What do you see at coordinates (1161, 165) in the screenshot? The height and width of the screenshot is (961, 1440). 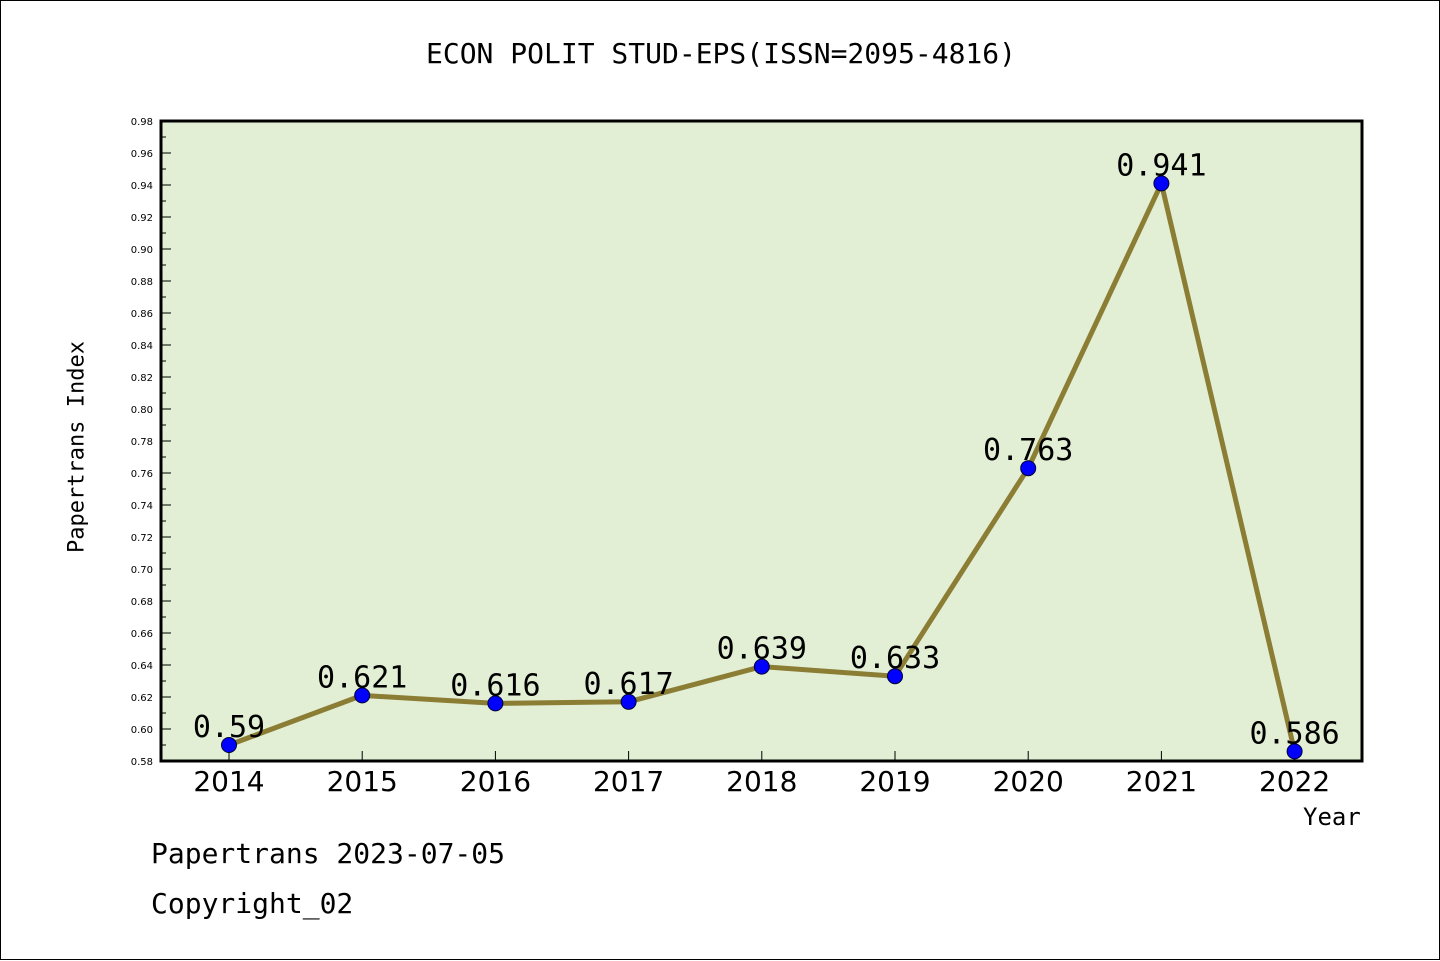 I see `data-label: 0.941` at bounding box center [1161, 165].